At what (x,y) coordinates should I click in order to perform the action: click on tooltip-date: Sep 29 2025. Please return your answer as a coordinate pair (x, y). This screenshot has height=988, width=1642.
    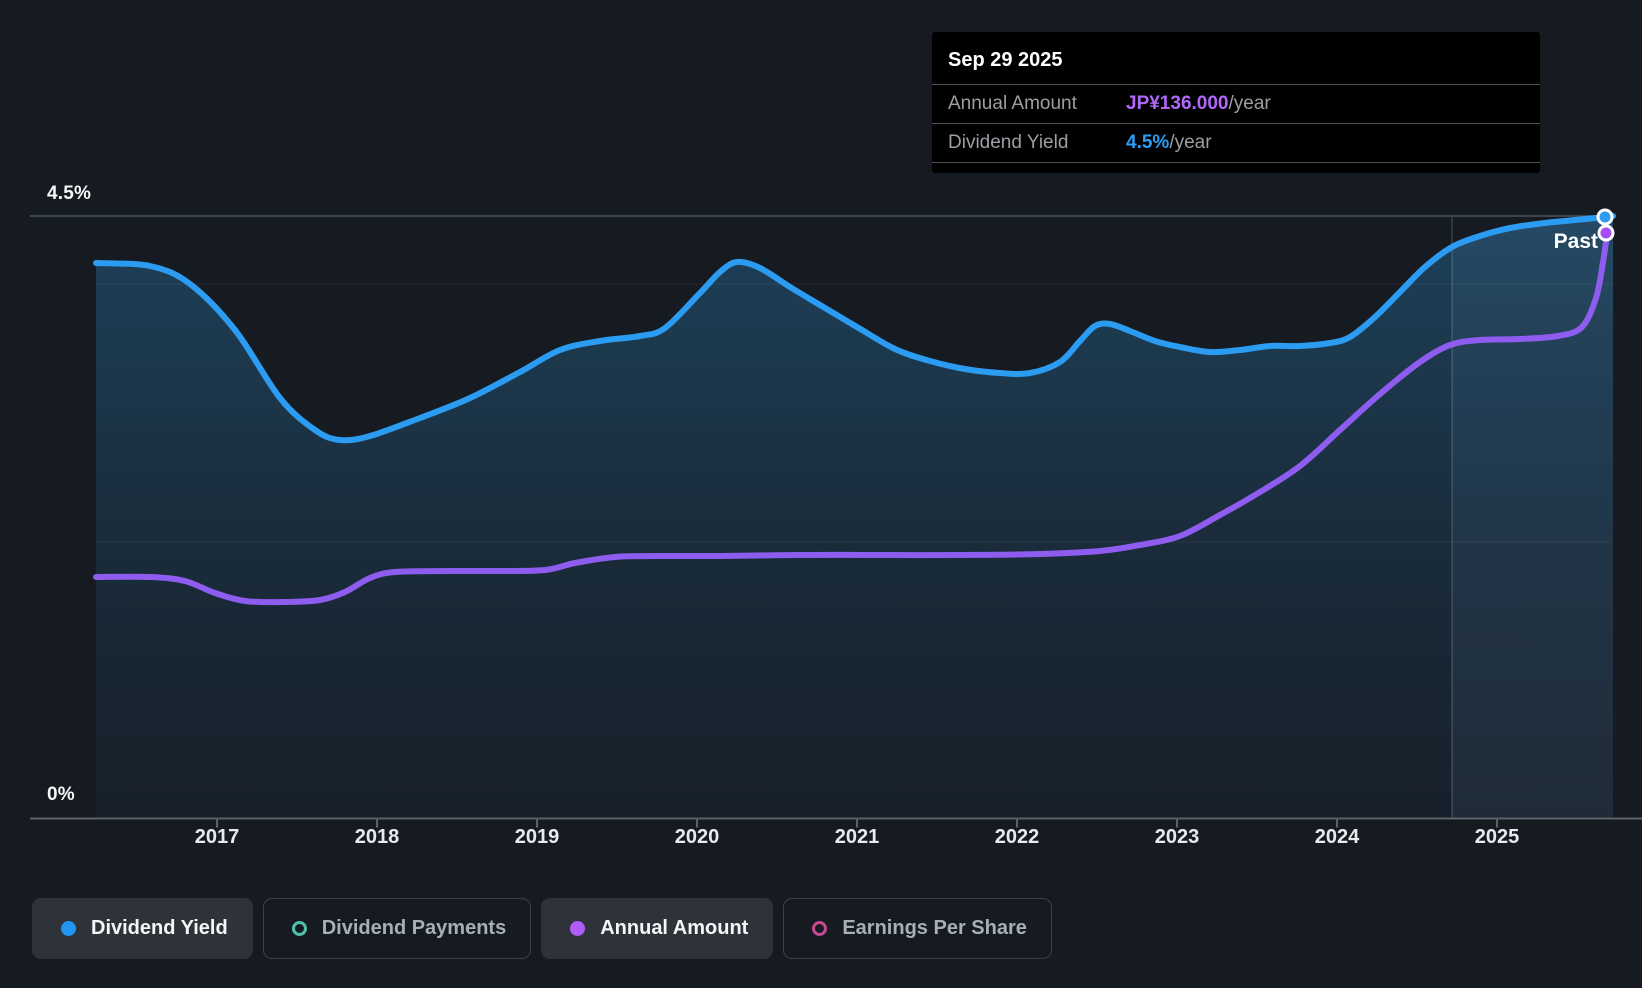
    Looking at the image, I should click on (1005, 60).